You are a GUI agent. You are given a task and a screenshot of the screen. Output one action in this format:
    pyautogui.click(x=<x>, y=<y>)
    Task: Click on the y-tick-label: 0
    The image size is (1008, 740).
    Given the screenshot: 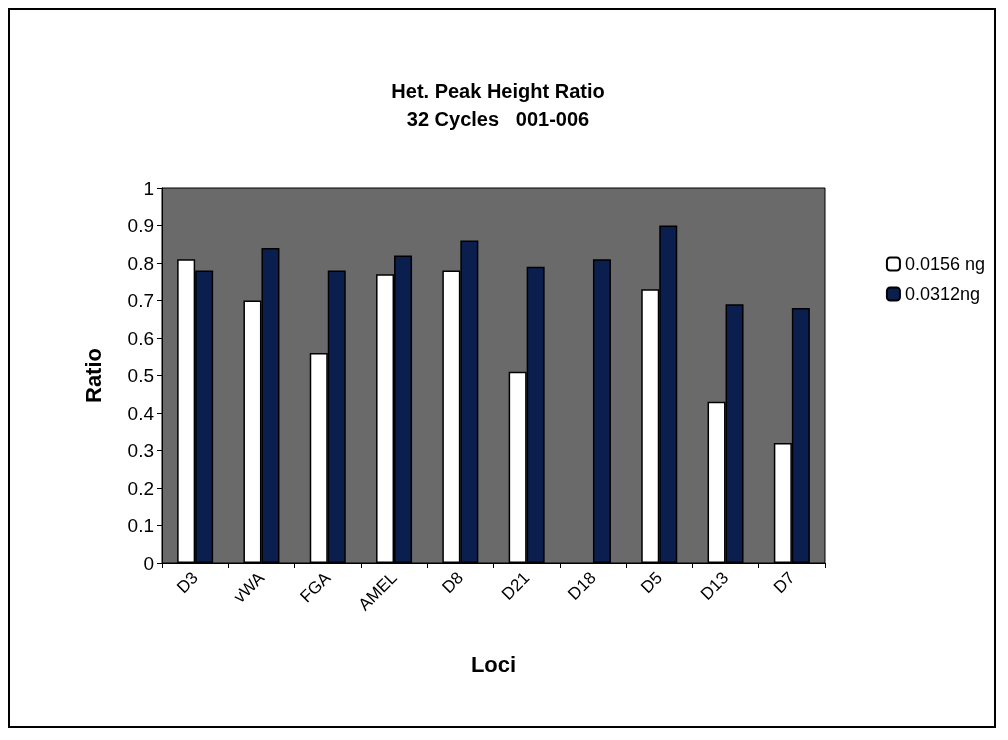 What is the action you would take?
    pyautogui.click(x=148, y=563)
    